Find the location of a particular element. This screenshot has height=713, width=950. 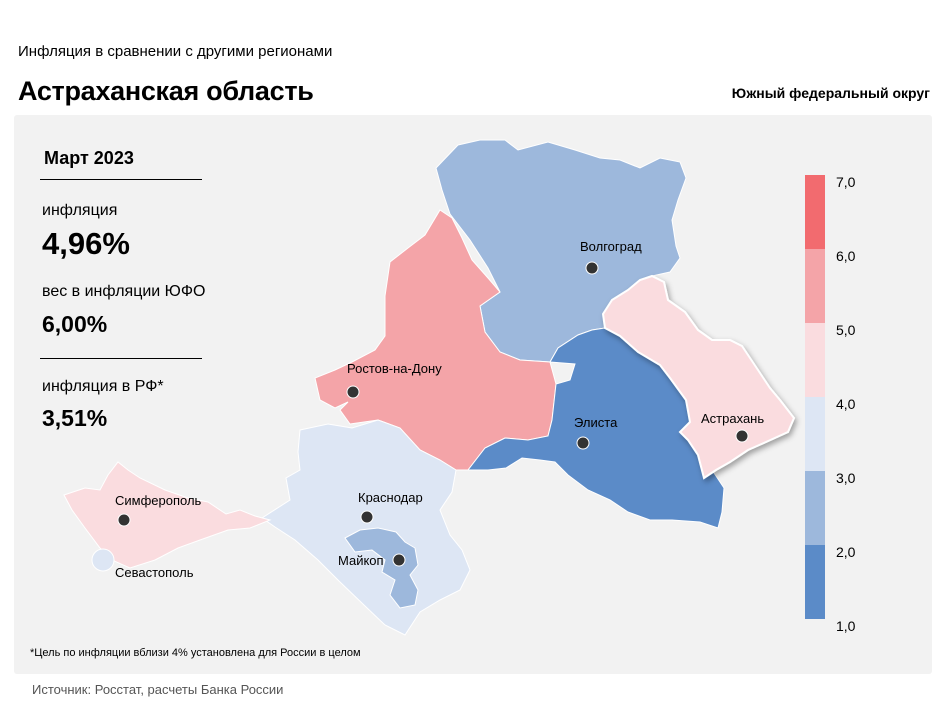

legend-tick-1: 6,0 is located at coordinates (846, 256).